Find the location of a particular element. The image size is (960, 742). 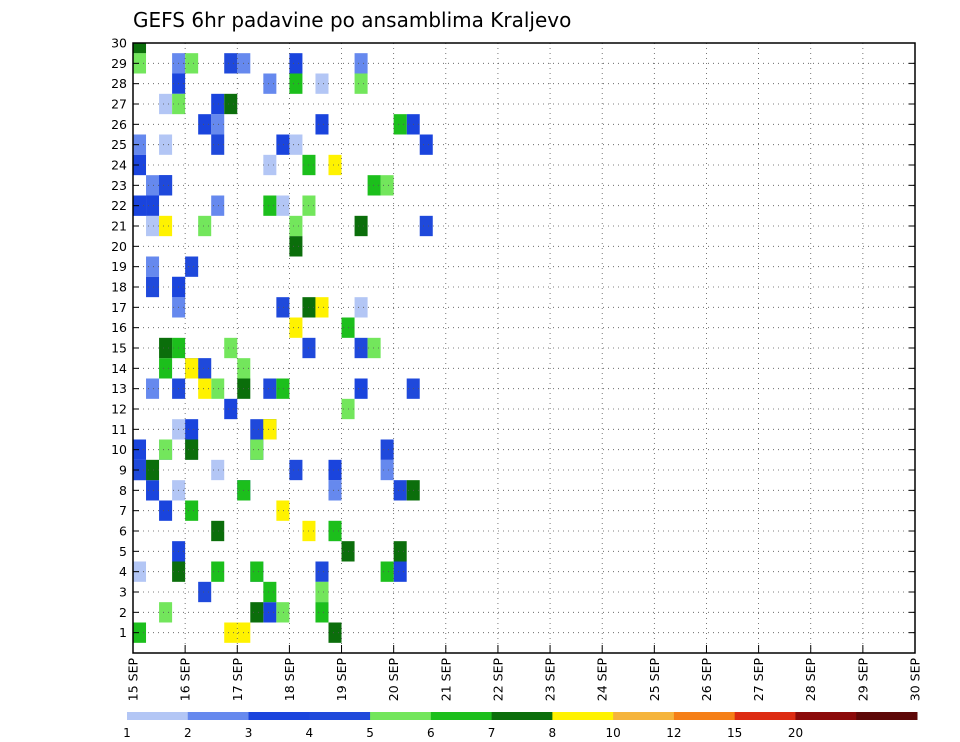

x-tick-label: 21 SEP is located at coordinates (445, 680).